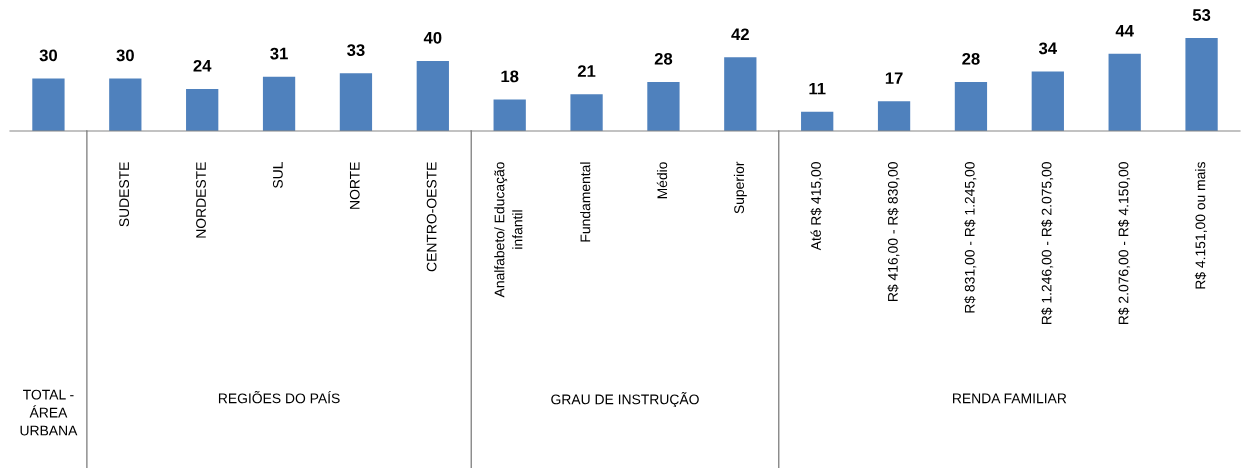 This screenshot has height=468, width=1250. Describe the element at coordinates (1047, 243) in the screenshot. I see `x-tick-label: R$ 1.246,00 - R$ 2.075,00` at that location.